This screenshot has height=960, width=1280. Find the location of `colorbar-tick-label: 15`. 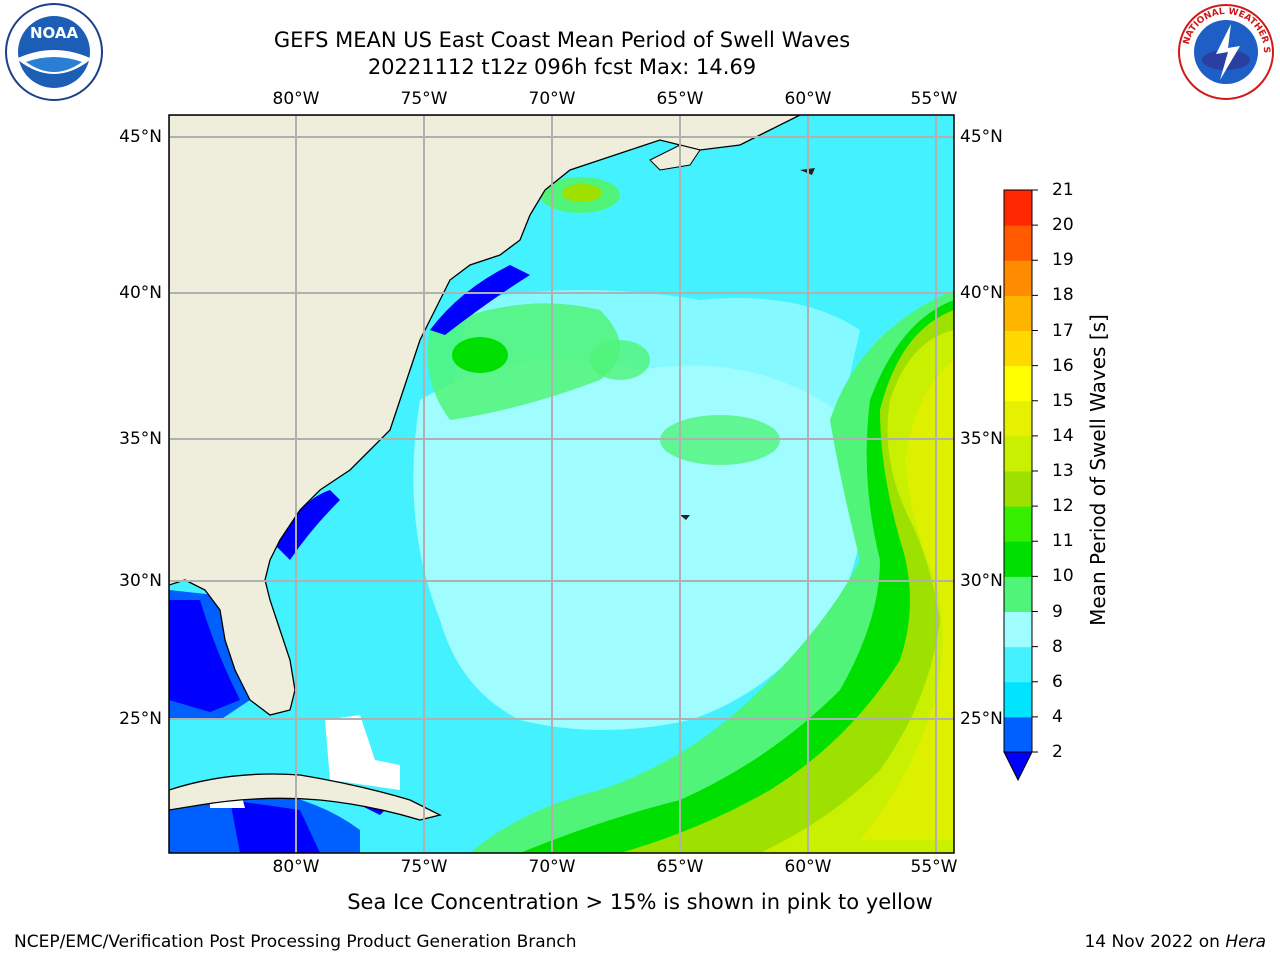

colorbar-tick-label: 15 is located at coordinates (1063, 400).